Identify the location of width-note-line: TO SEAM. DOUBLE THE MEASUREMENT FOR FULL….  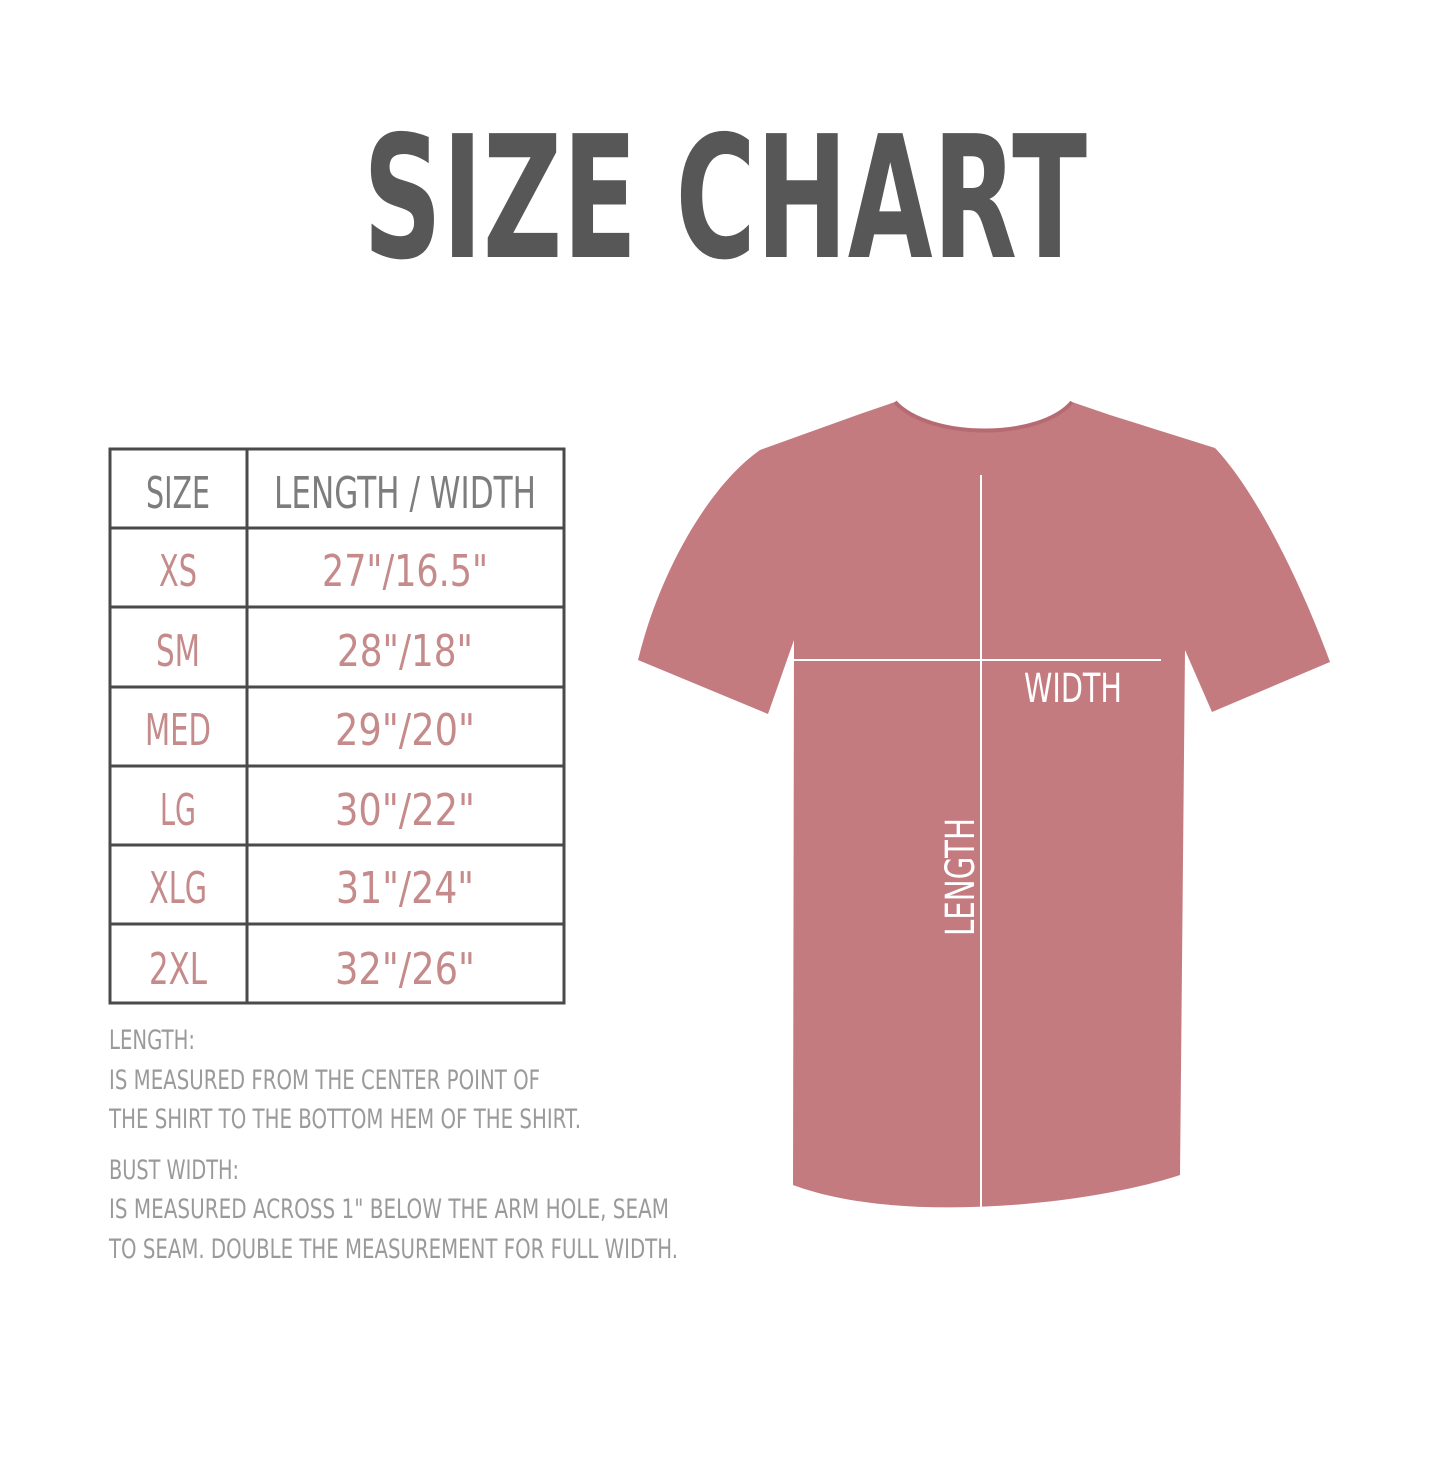
(393, 1249).